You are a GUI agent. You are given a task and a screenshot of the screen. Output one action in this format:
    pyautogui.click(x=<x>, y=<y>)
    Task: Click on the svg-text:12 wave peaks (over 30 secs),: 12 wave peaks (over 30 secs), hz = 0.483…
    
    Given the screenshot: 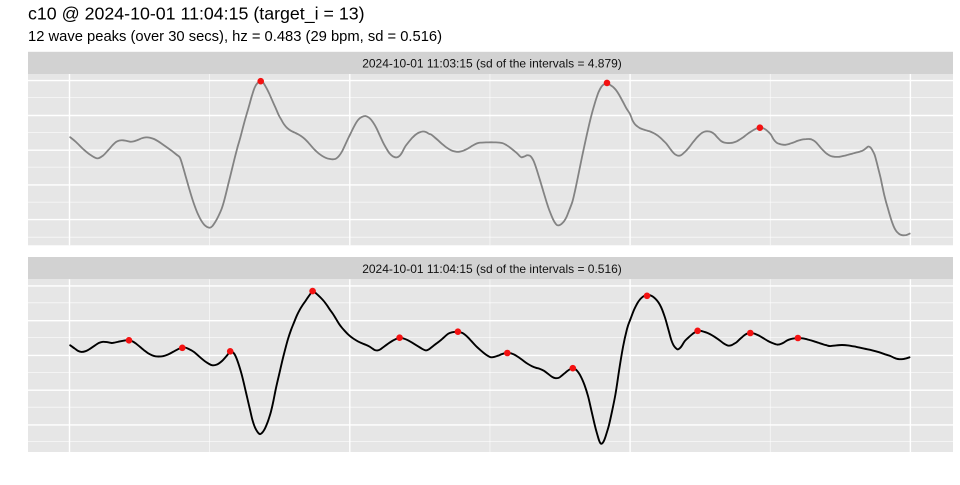 What is the action you would take?
    pyautogui.click(x=235, y=37)
    